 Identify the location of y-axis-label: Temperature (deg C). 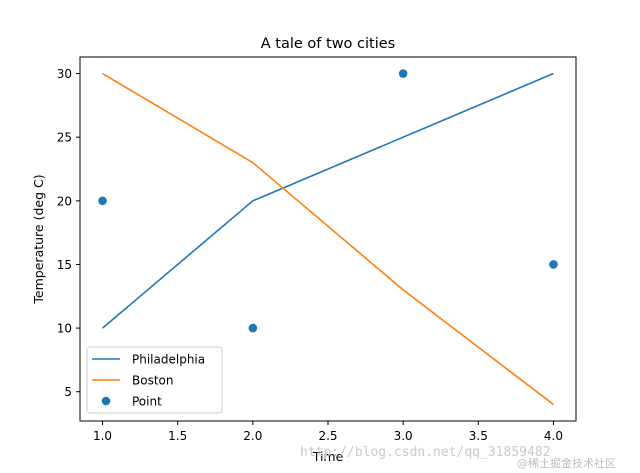
(38, 239).